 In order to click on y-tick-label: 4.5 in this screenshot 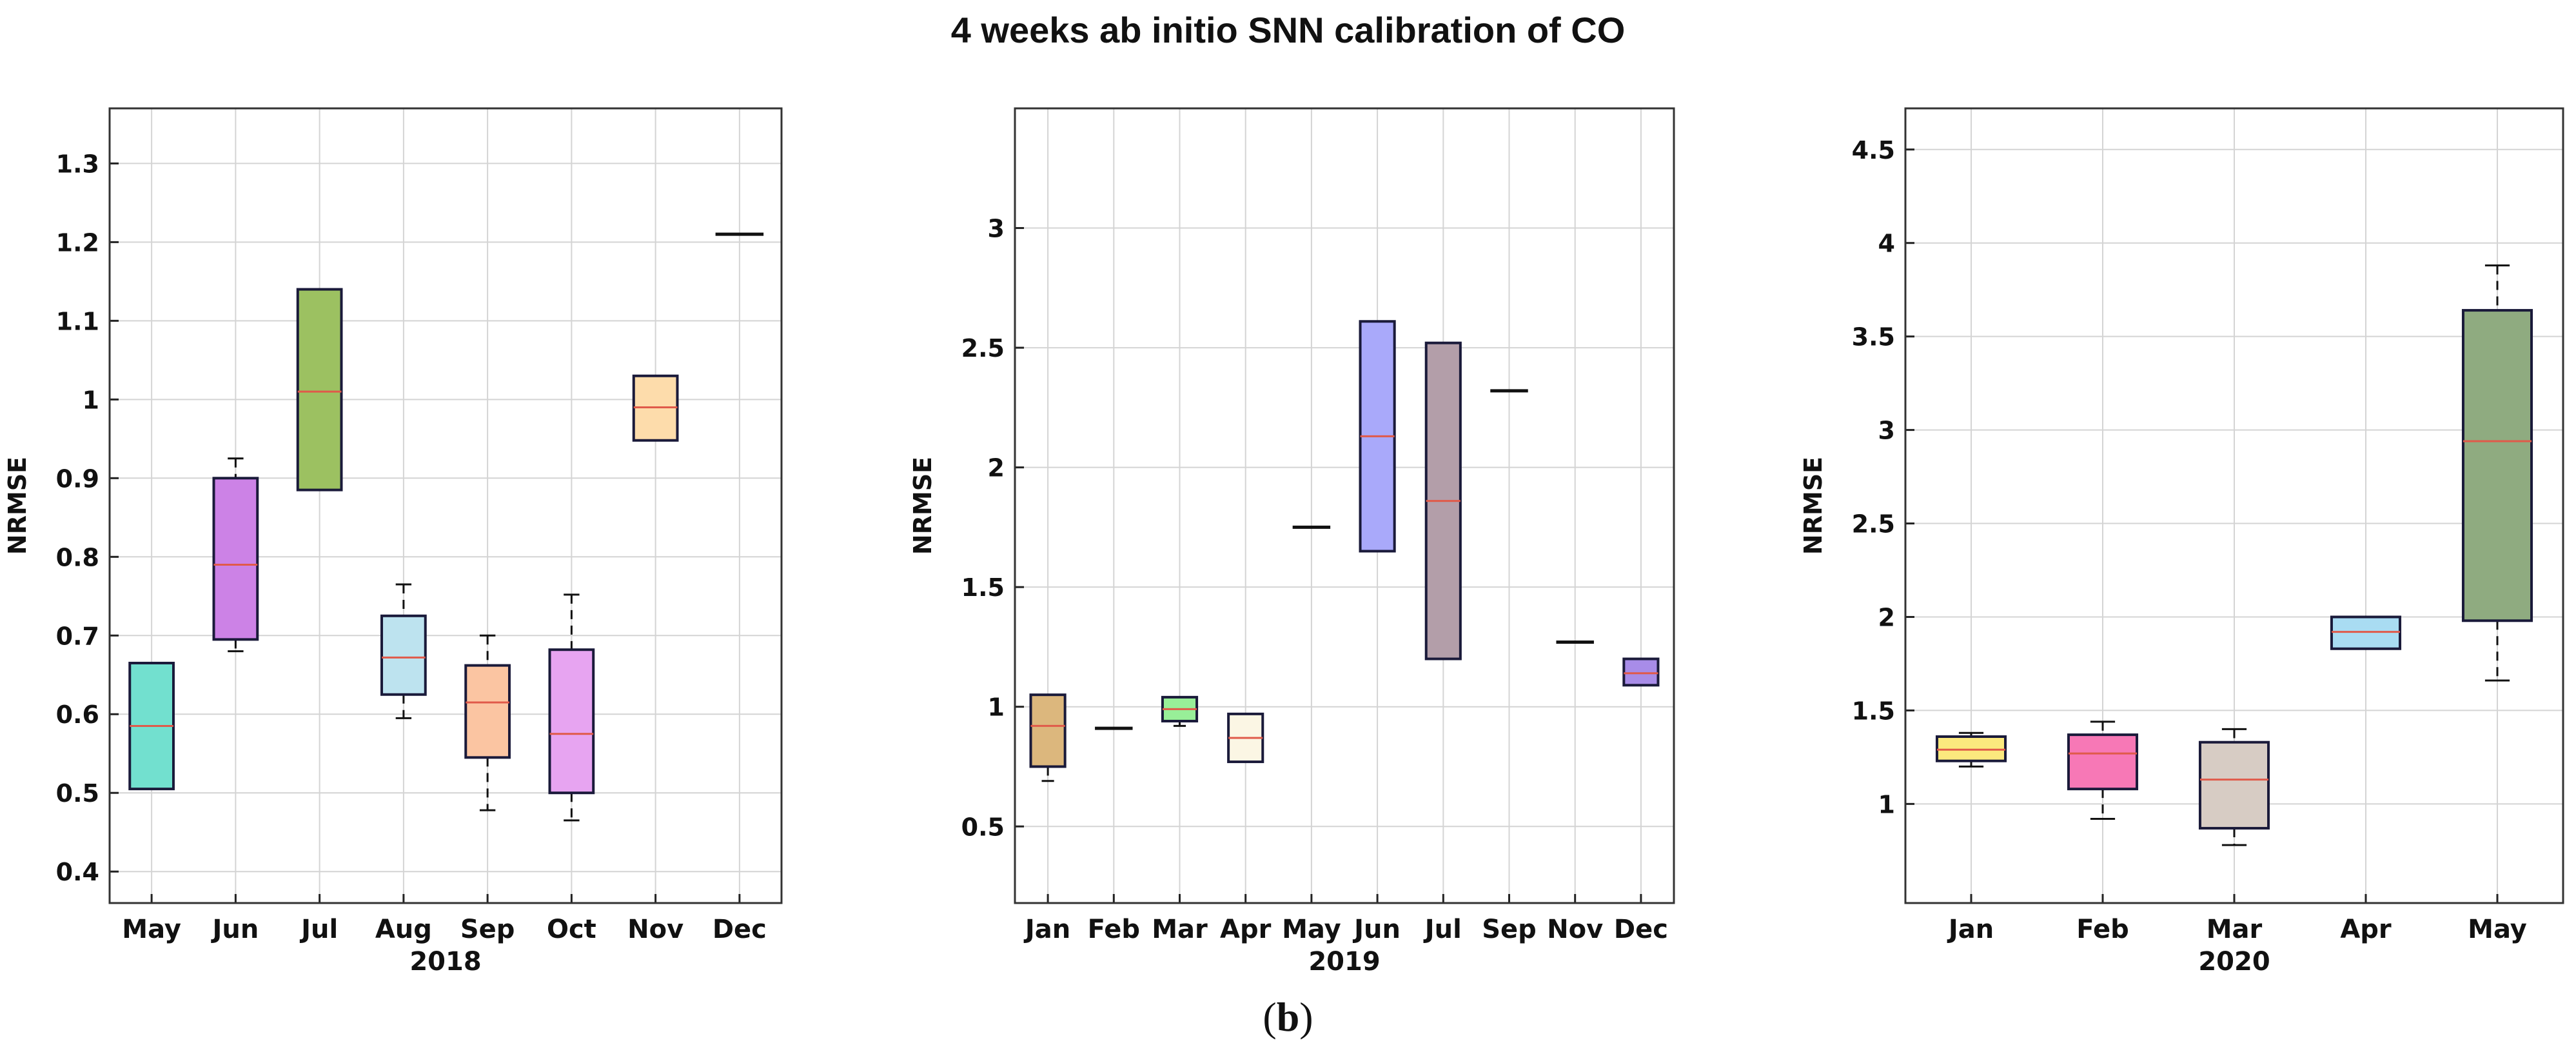, I will do `click(1873, 150)`.